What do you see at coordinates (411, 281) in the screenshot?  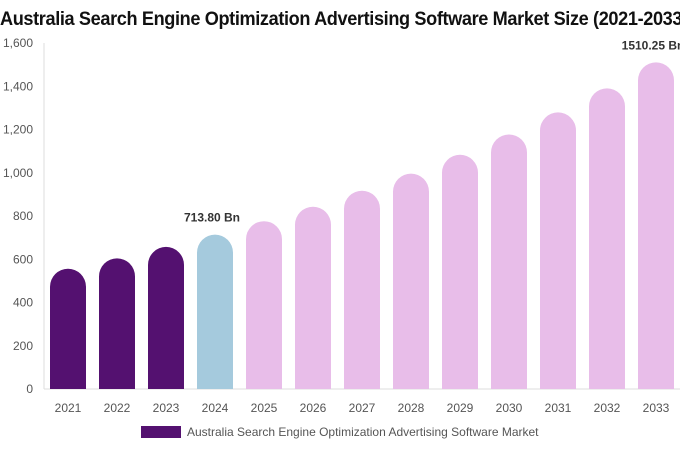 I see `bar-2028` at bounding box center [411, 281].